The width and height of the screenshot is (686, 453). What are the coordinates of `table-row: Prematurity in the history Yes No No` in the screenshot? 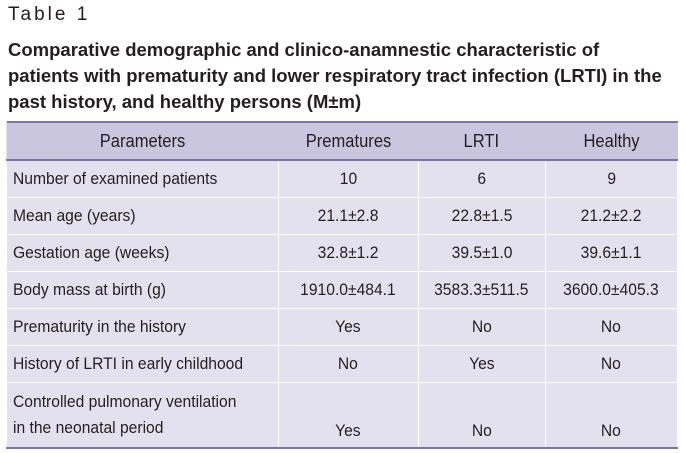 It's located at (342, 326).